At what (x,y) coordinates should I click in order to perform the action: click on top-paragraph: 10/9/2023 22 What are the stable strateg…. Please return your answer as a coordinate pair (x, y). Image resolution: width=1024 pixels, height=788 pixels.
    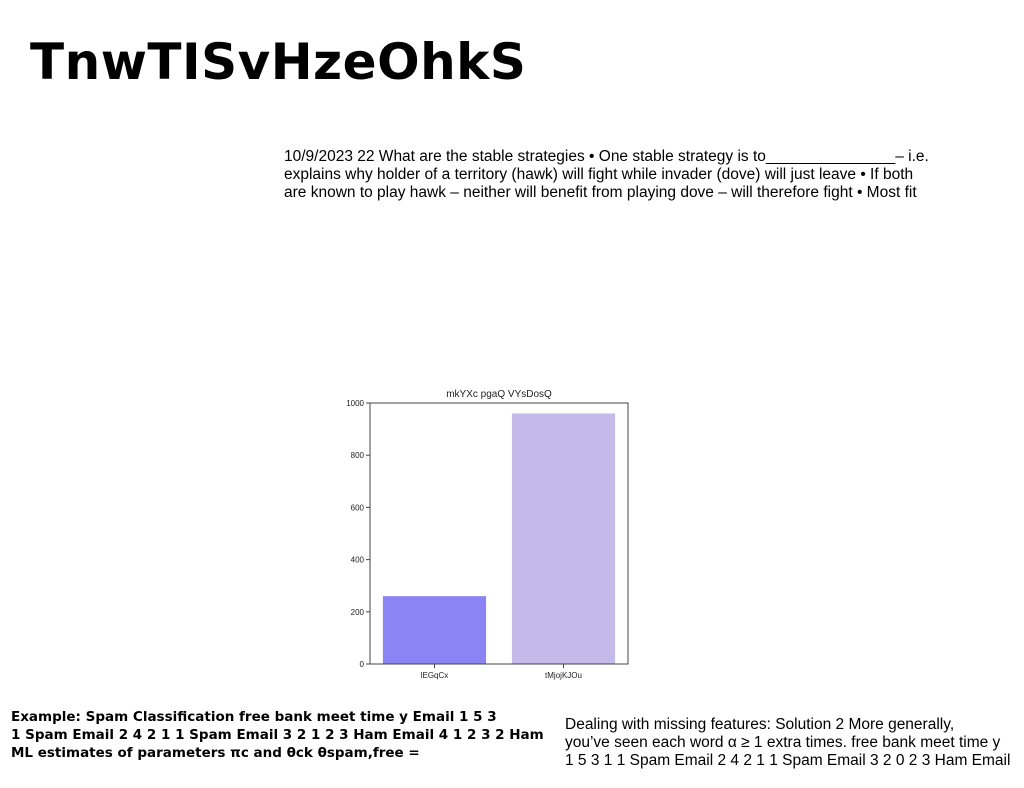
    Looking at the image, I should click on (624, 175).